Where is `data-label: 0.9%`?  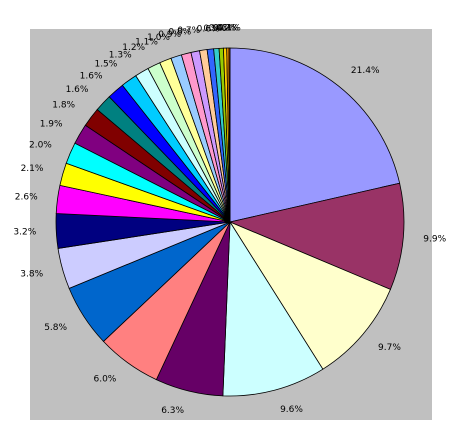 data-label: 0.9% is located at coordinates (169, 35).